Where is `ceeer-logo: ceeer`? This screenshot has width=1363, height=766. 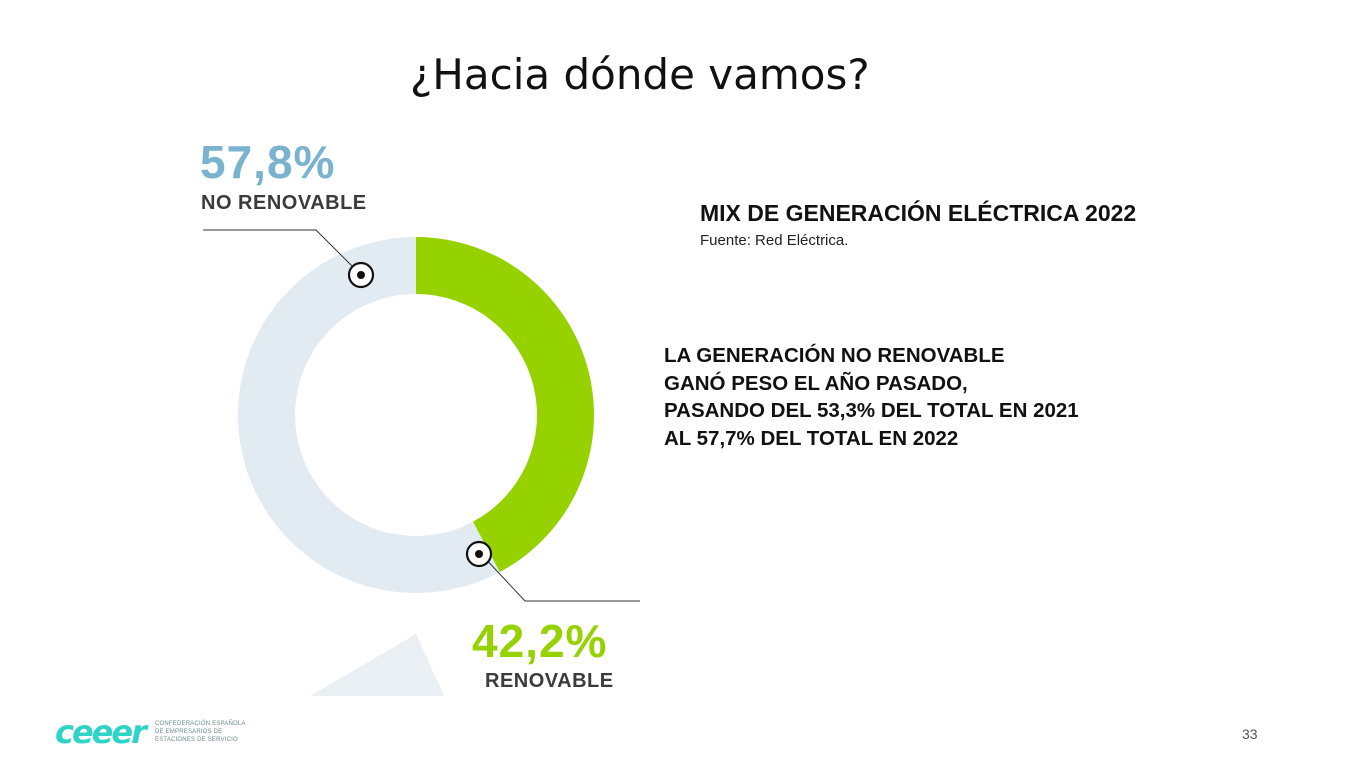
ceeer-logo: ceeer is located at coordinates (103, 732).